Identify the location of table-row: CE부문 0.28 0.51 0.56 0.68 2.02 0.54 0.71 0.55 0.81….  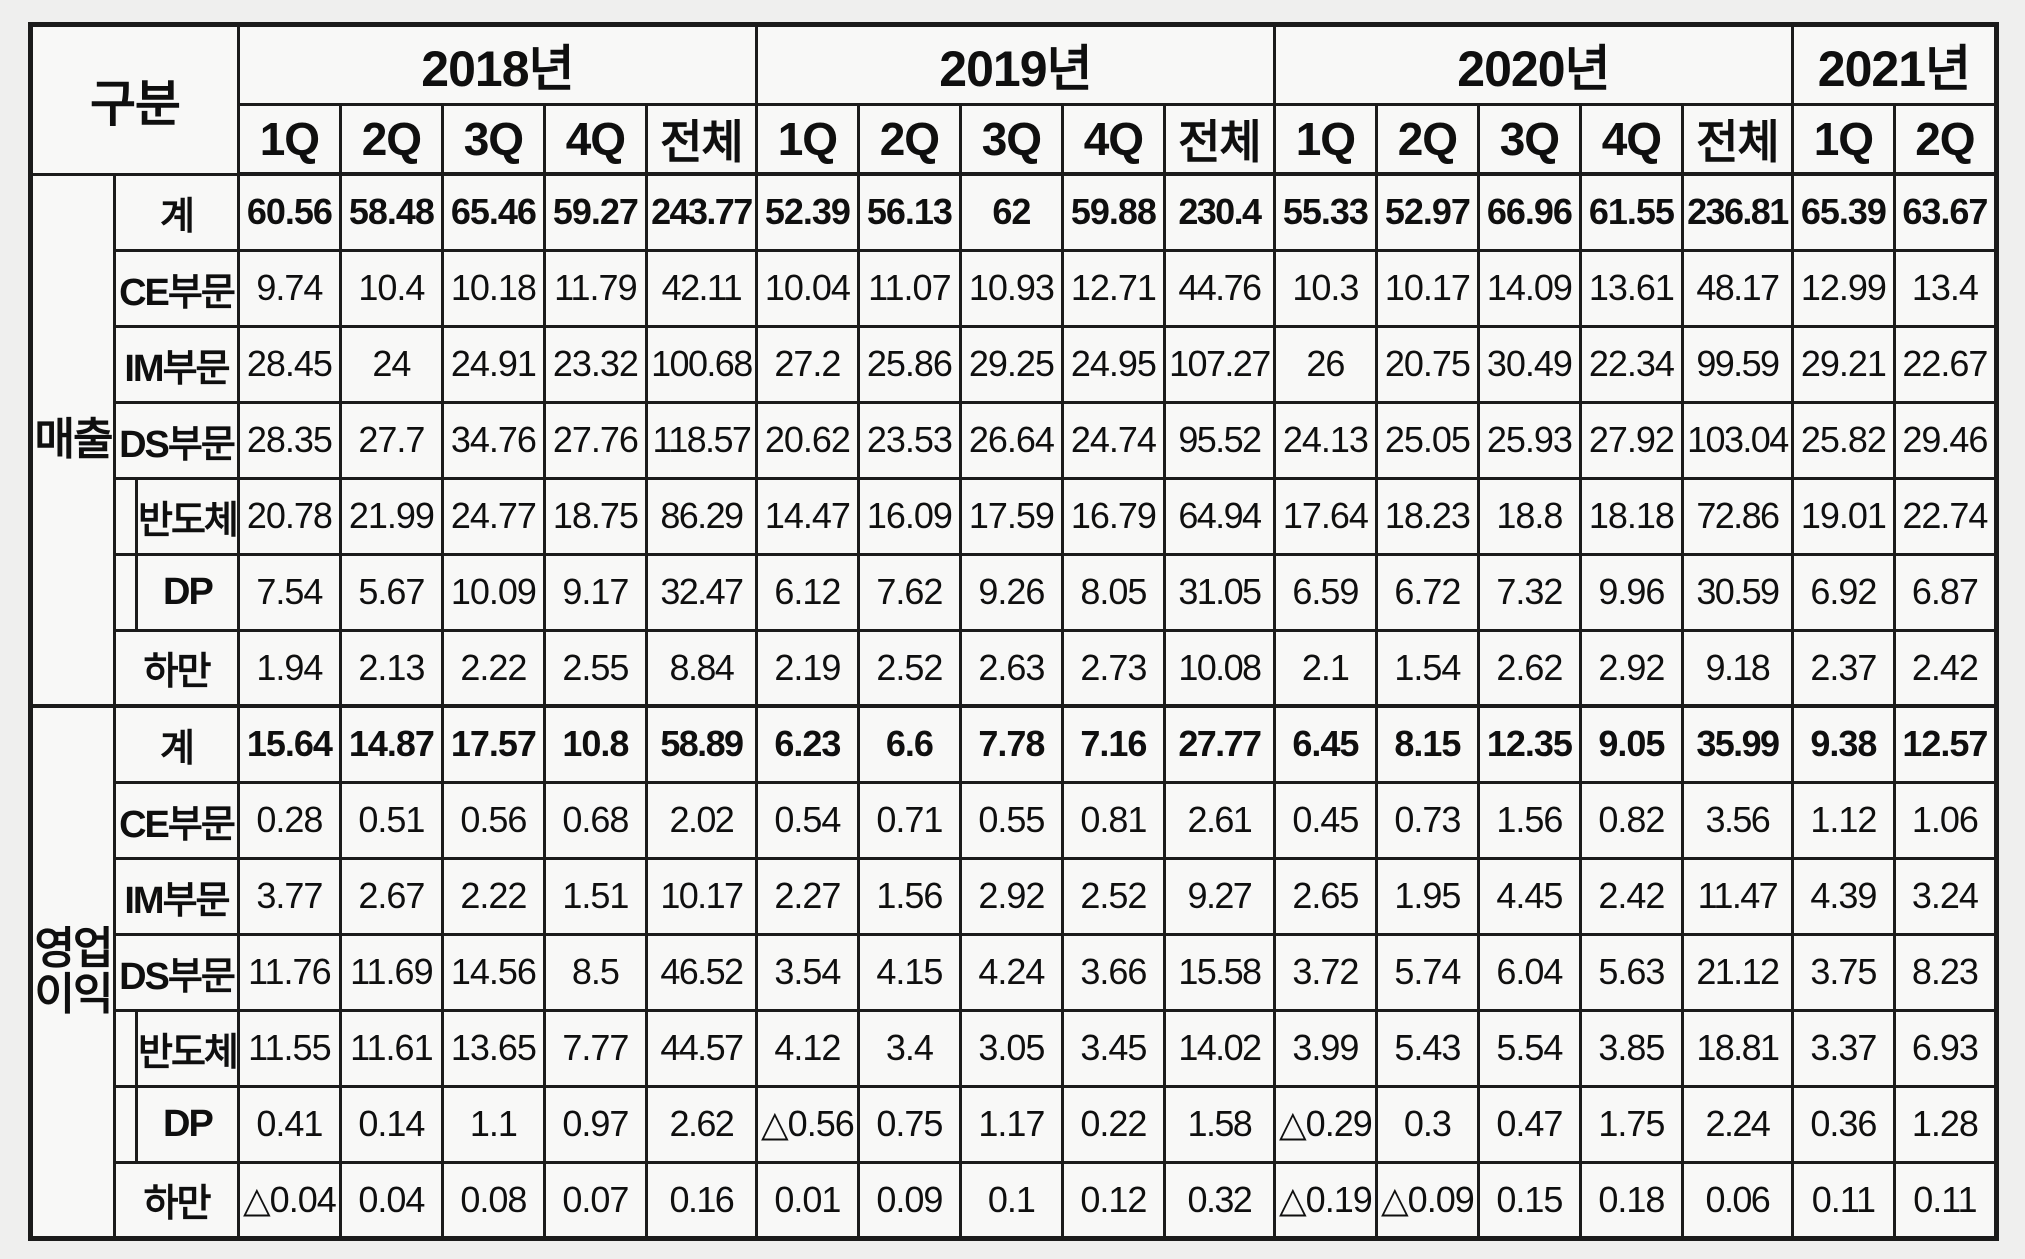
(1014, 820).